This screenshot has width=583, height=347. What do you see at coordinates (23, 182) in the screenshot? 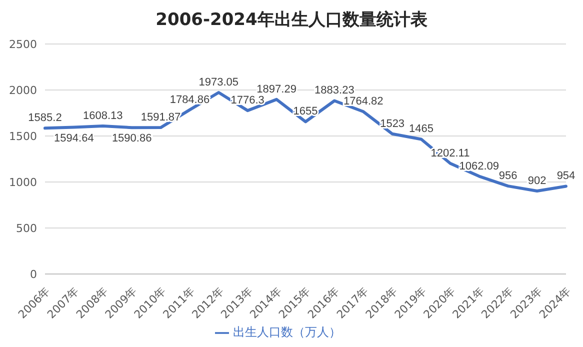
I see `y-tick-label: 1000` at bounding box center [23, 182].